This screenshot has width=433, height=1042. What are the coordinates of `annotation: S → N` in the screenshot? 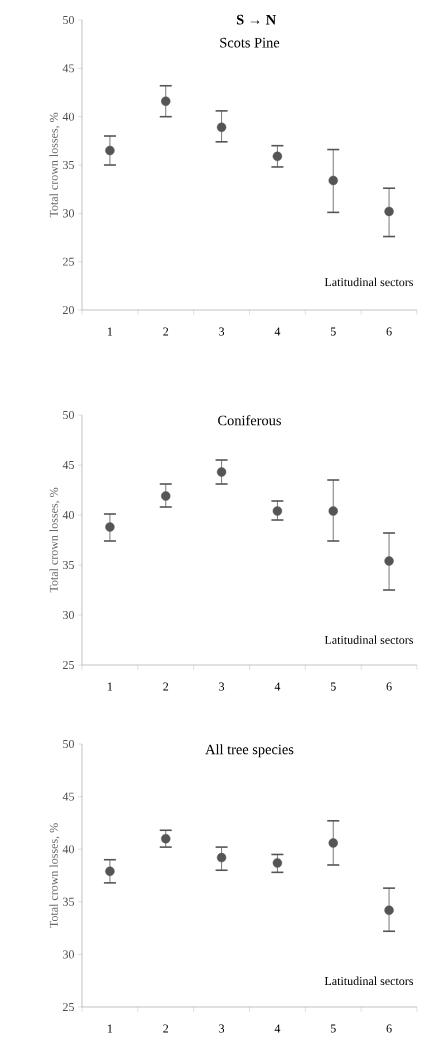 It's located at (256, 19).